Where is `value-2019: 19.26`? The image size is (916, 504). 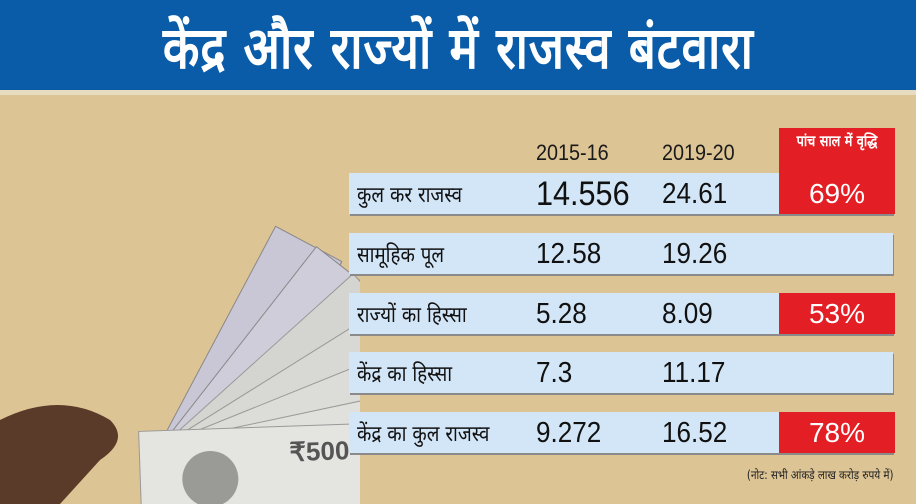 value-2019: 19.26 is located at coordinates (695, 254).